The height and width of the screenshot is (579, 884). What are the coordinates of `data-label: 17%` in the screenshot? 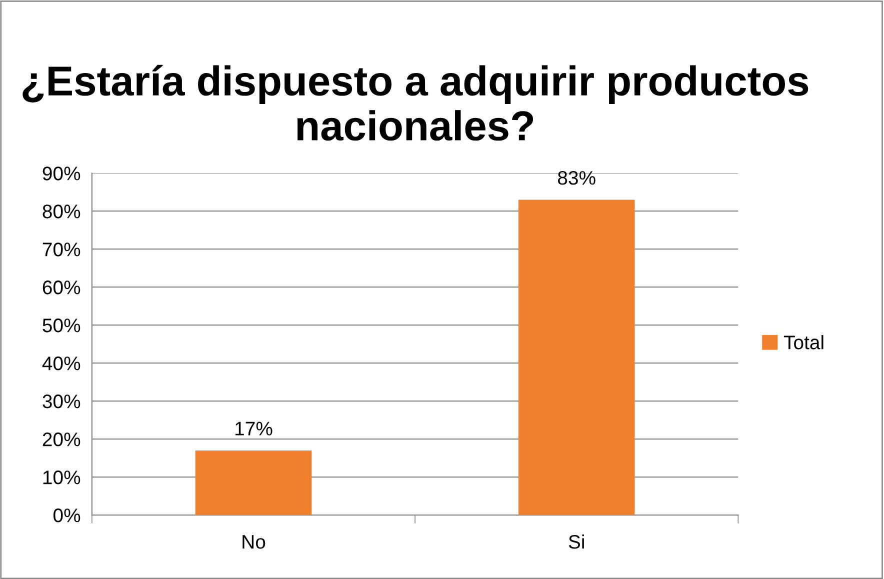 It's located at (254, 429).